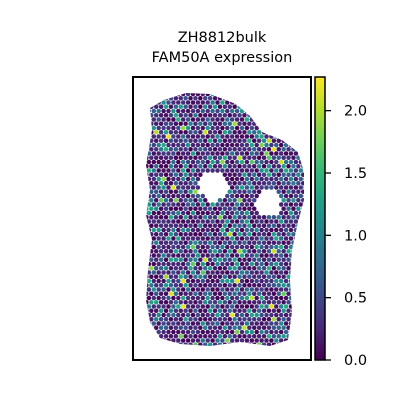 This screenshot has height=400, width=400. Describe the element at coordinates (355, 236) in the screenshot. I see `colorbar-tick-label: 1.0` at that location.